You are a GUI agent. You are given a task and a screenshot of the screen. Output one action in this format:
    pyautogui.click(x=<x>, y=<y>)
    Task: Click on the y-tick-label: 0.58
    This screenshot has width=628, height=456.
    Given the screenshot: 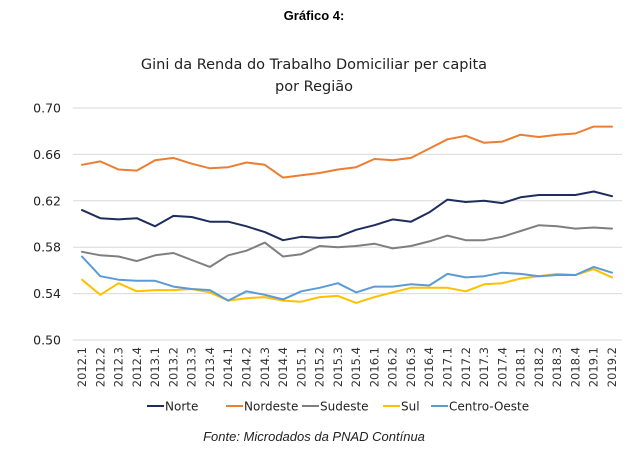 What is the action you would take?
    pyautogui.click(x=47, y=247)
    